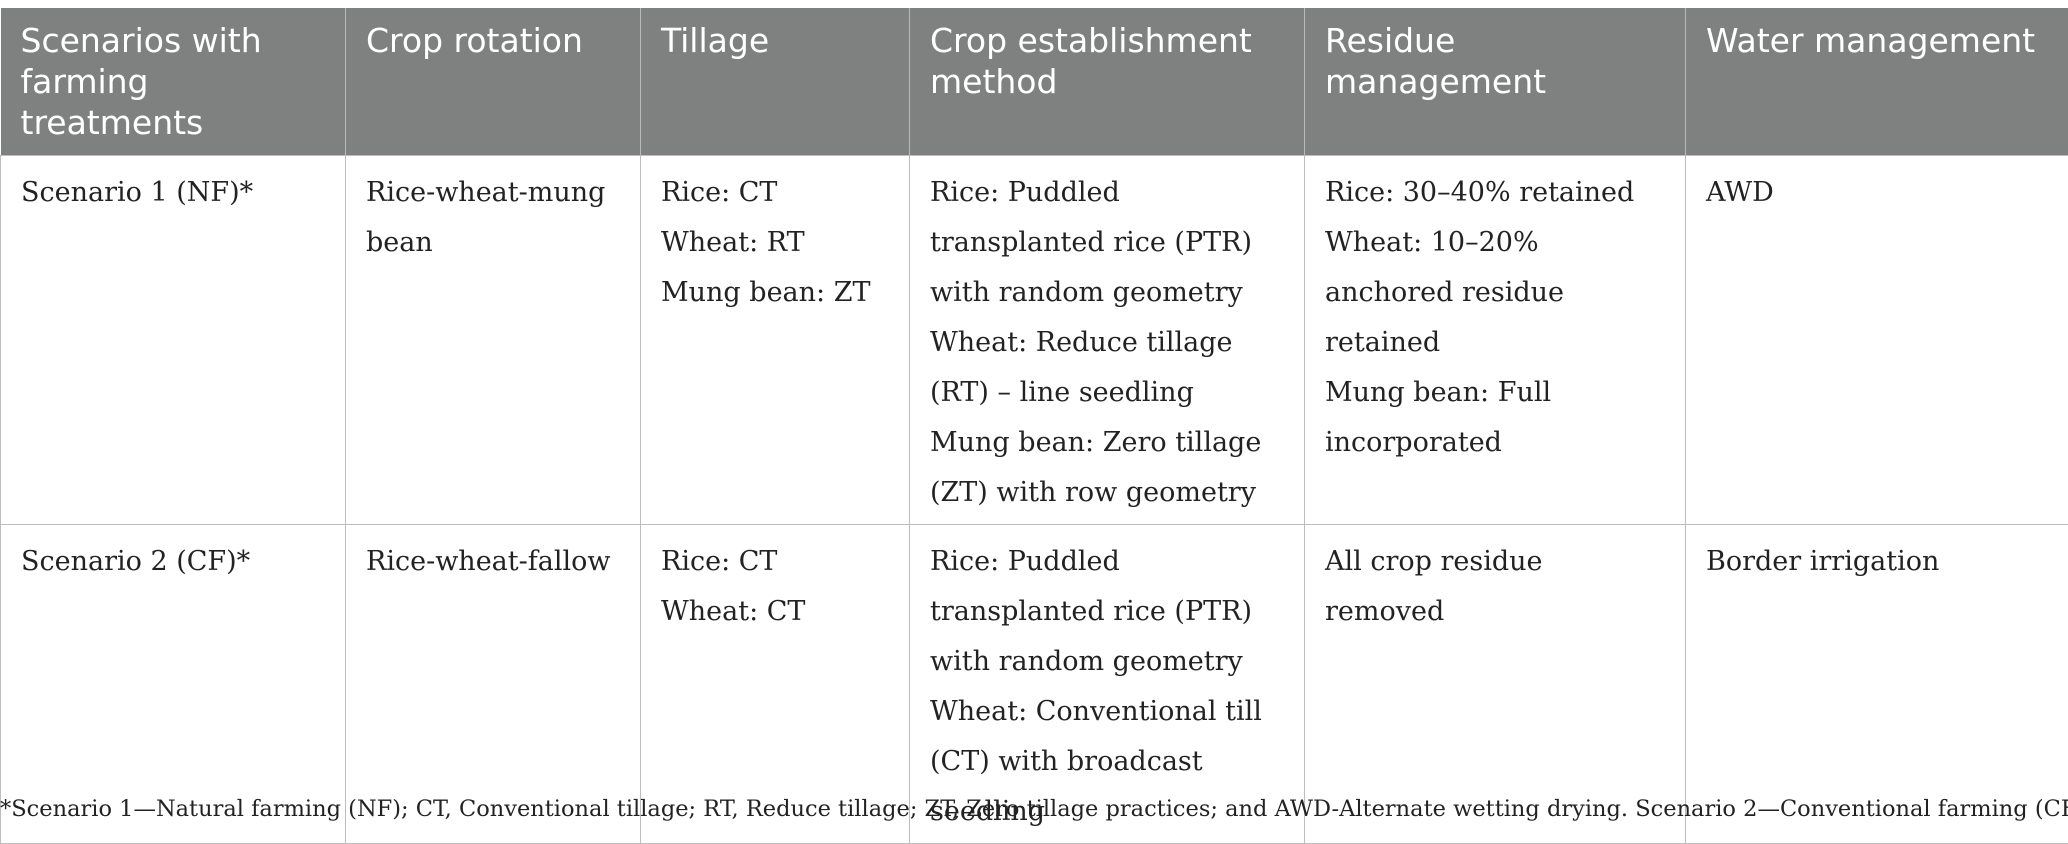 The image size is (2068, 844). What do you see at coordinates (173, 82) in the screenshot?
I see `header-scenarios: Scenarios with farming treatments` at bounding box center [173, 82].